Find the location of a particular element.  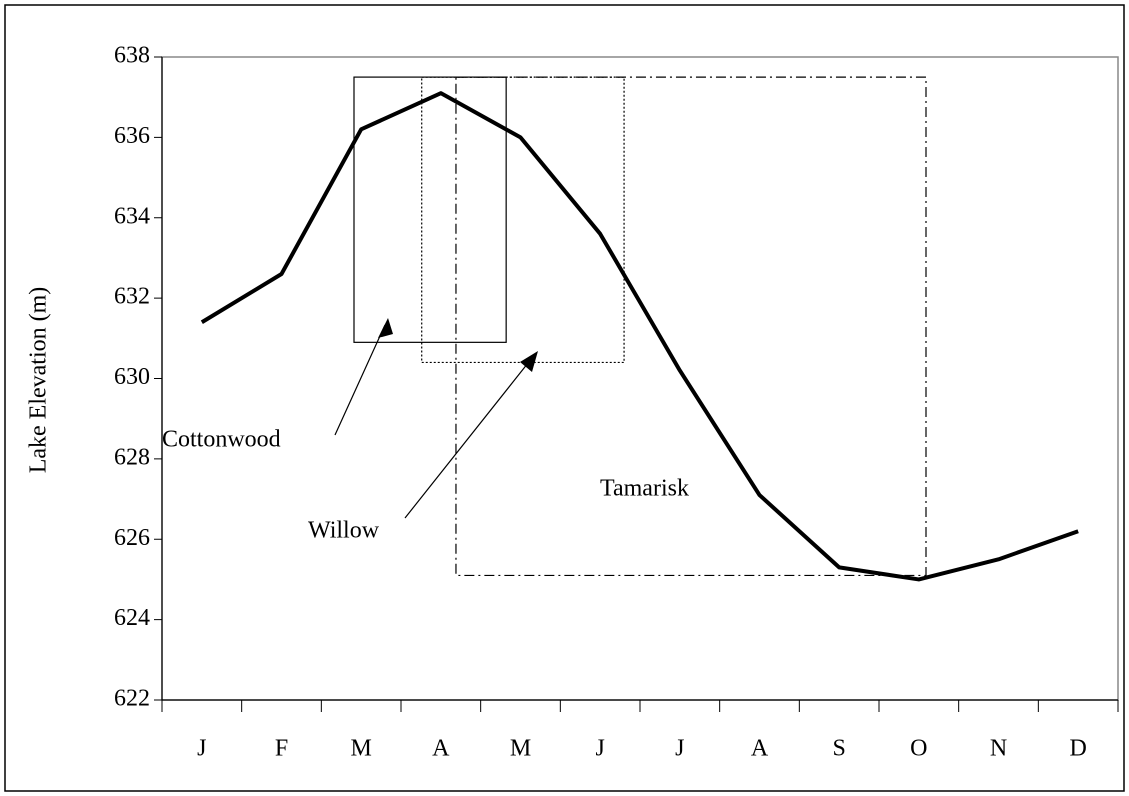

y-tick-label: 624 is located at coordinates (132, 618).